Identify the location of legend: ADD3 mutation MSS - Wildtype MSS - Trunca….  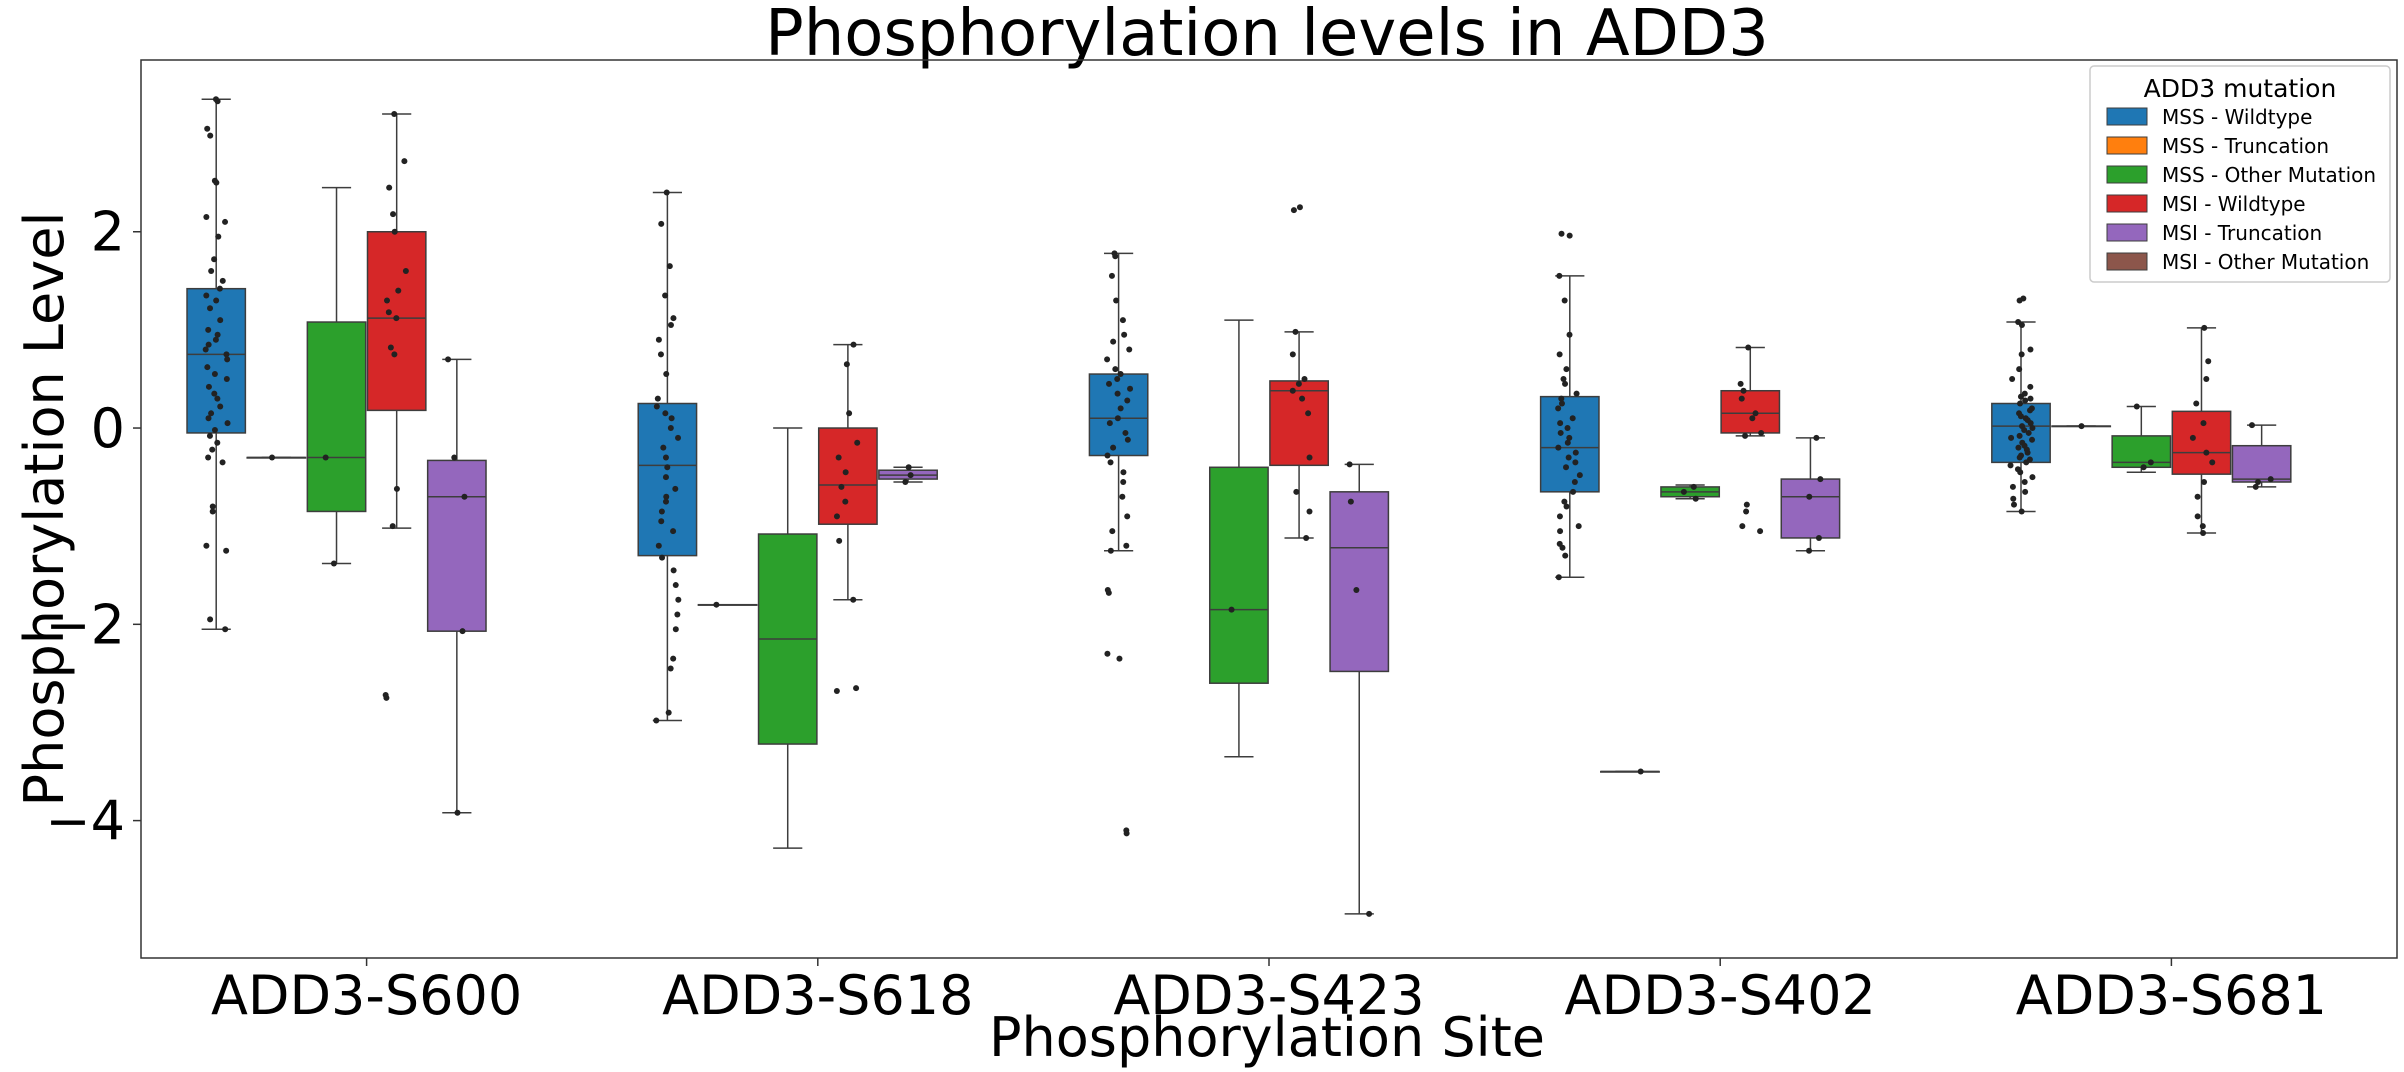
(2240, 174).